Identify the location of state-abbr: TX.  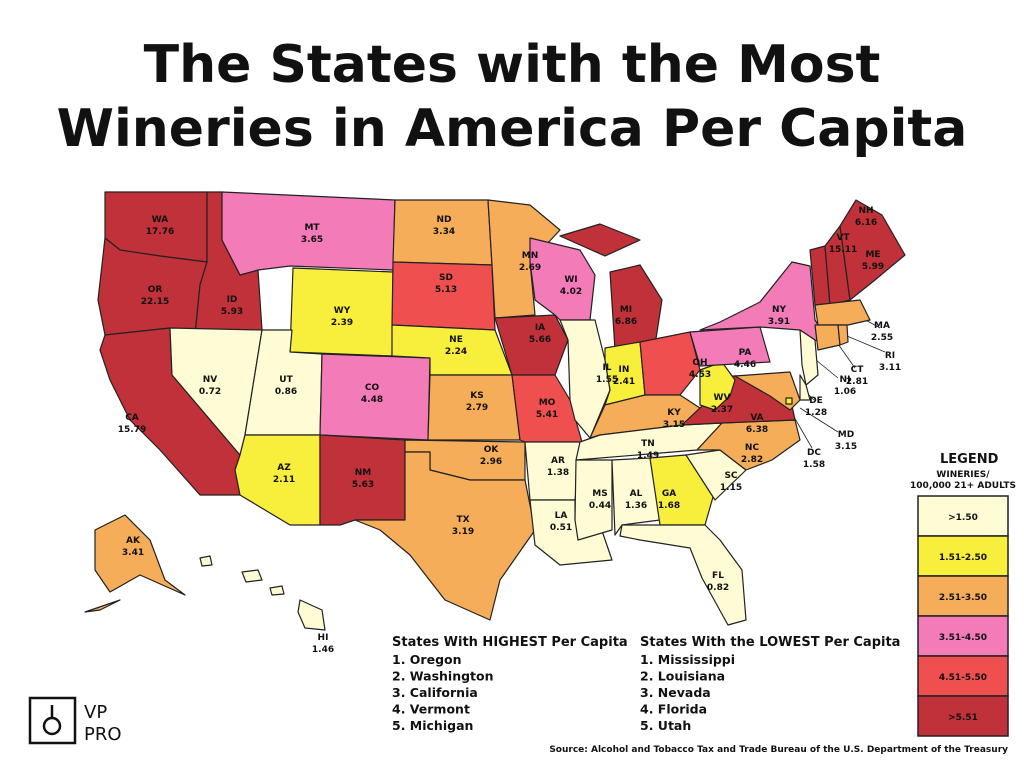
(462, 520).